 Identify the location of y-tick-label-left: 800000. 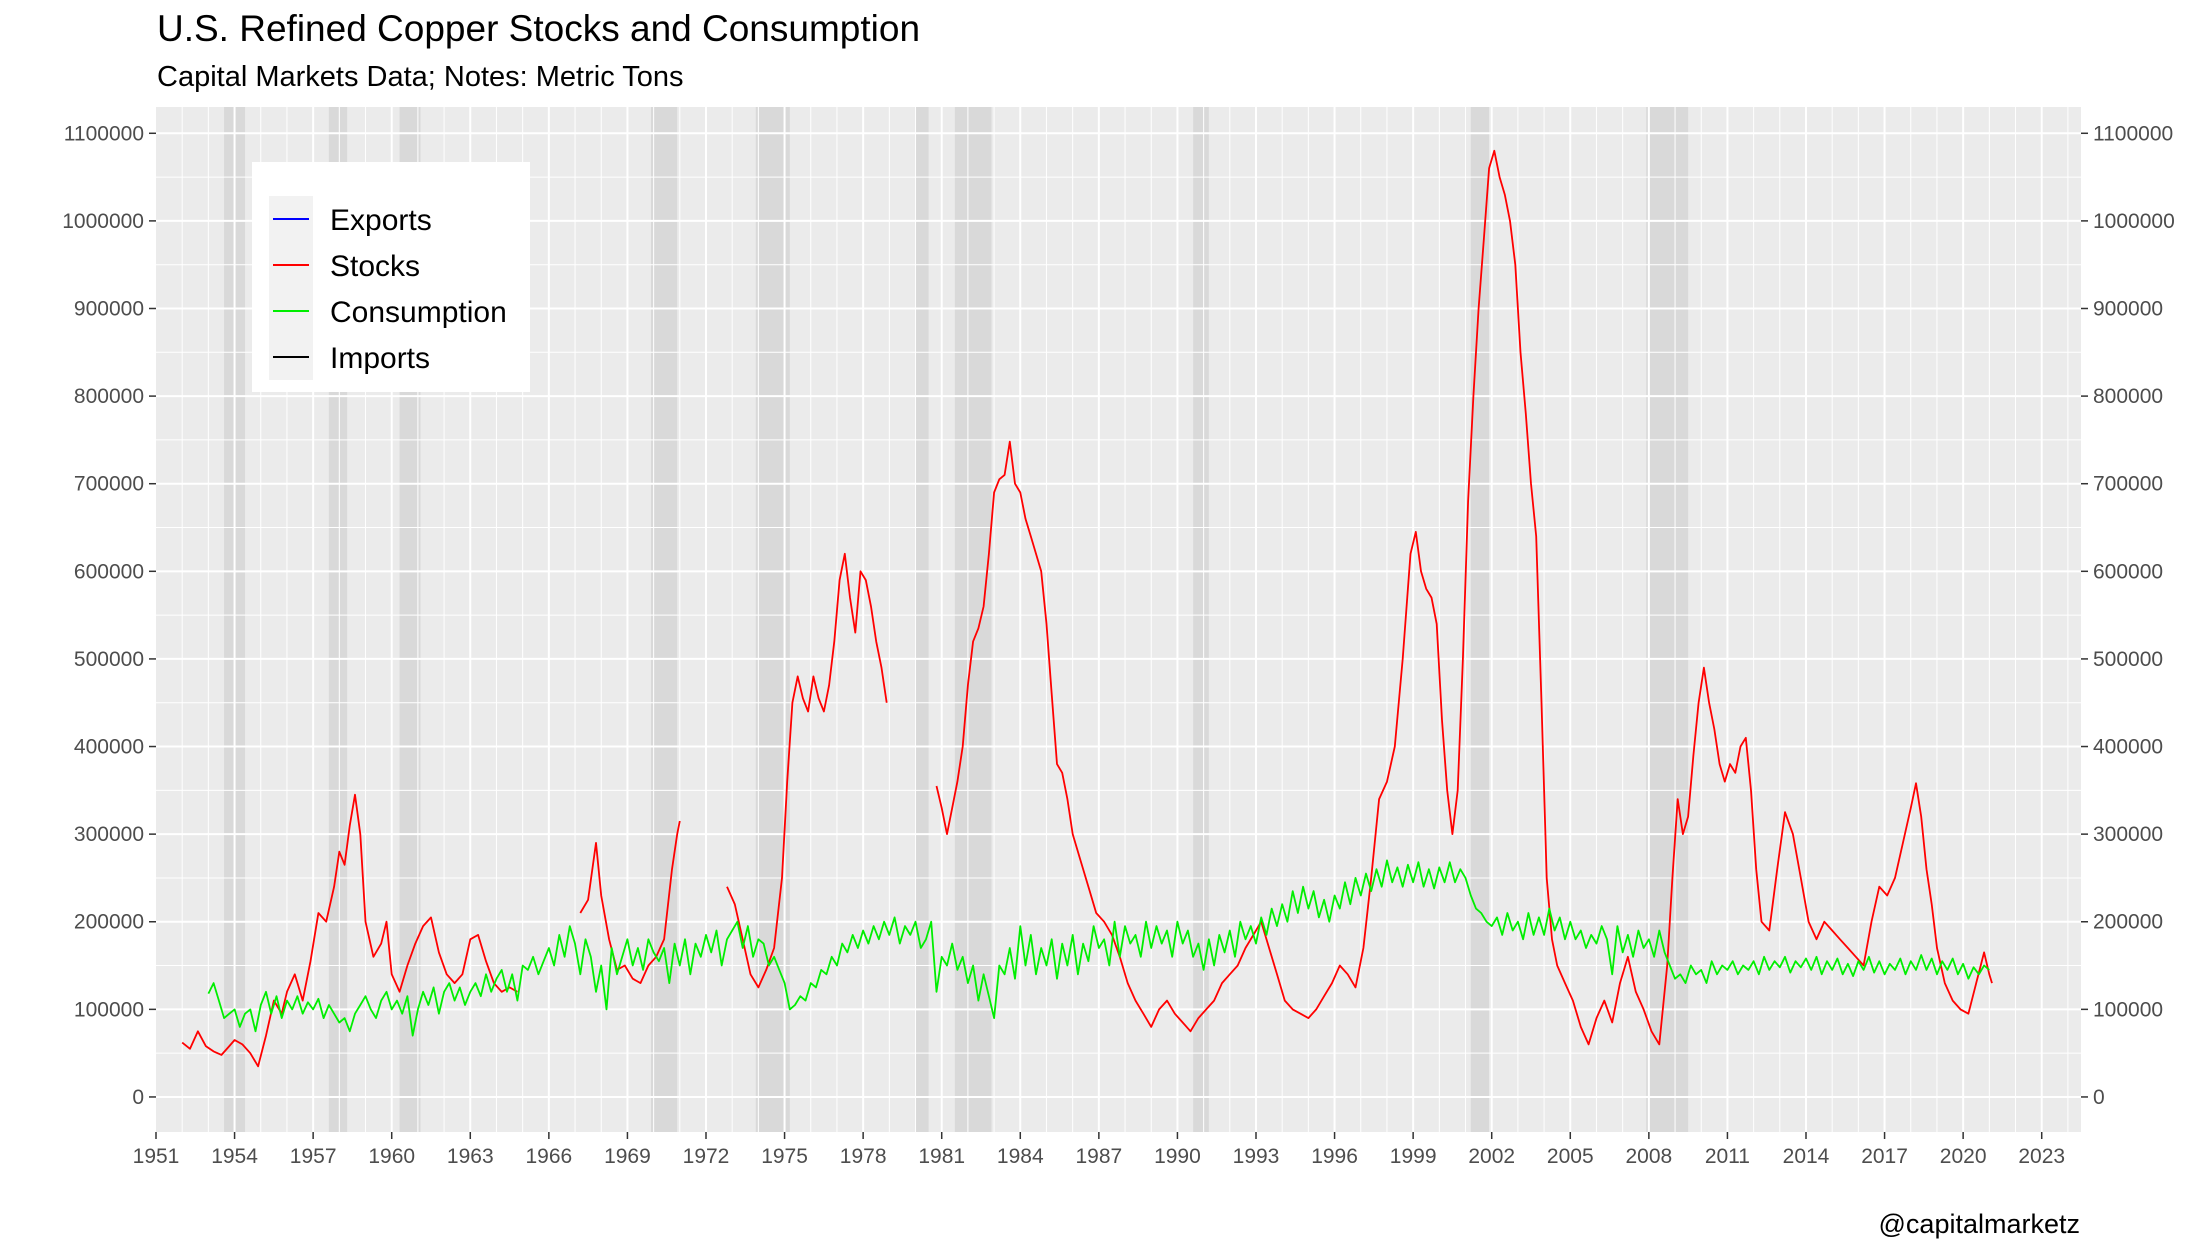
(109, 396).